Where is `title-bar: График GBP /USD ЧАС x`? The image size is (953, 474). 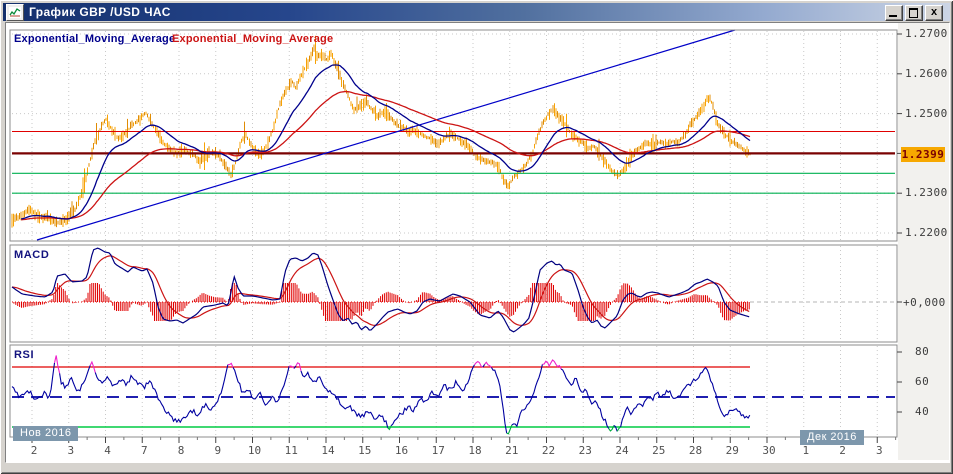
title-bar: График GBP /USD ЧАС x is located at coordinates (476, 12).